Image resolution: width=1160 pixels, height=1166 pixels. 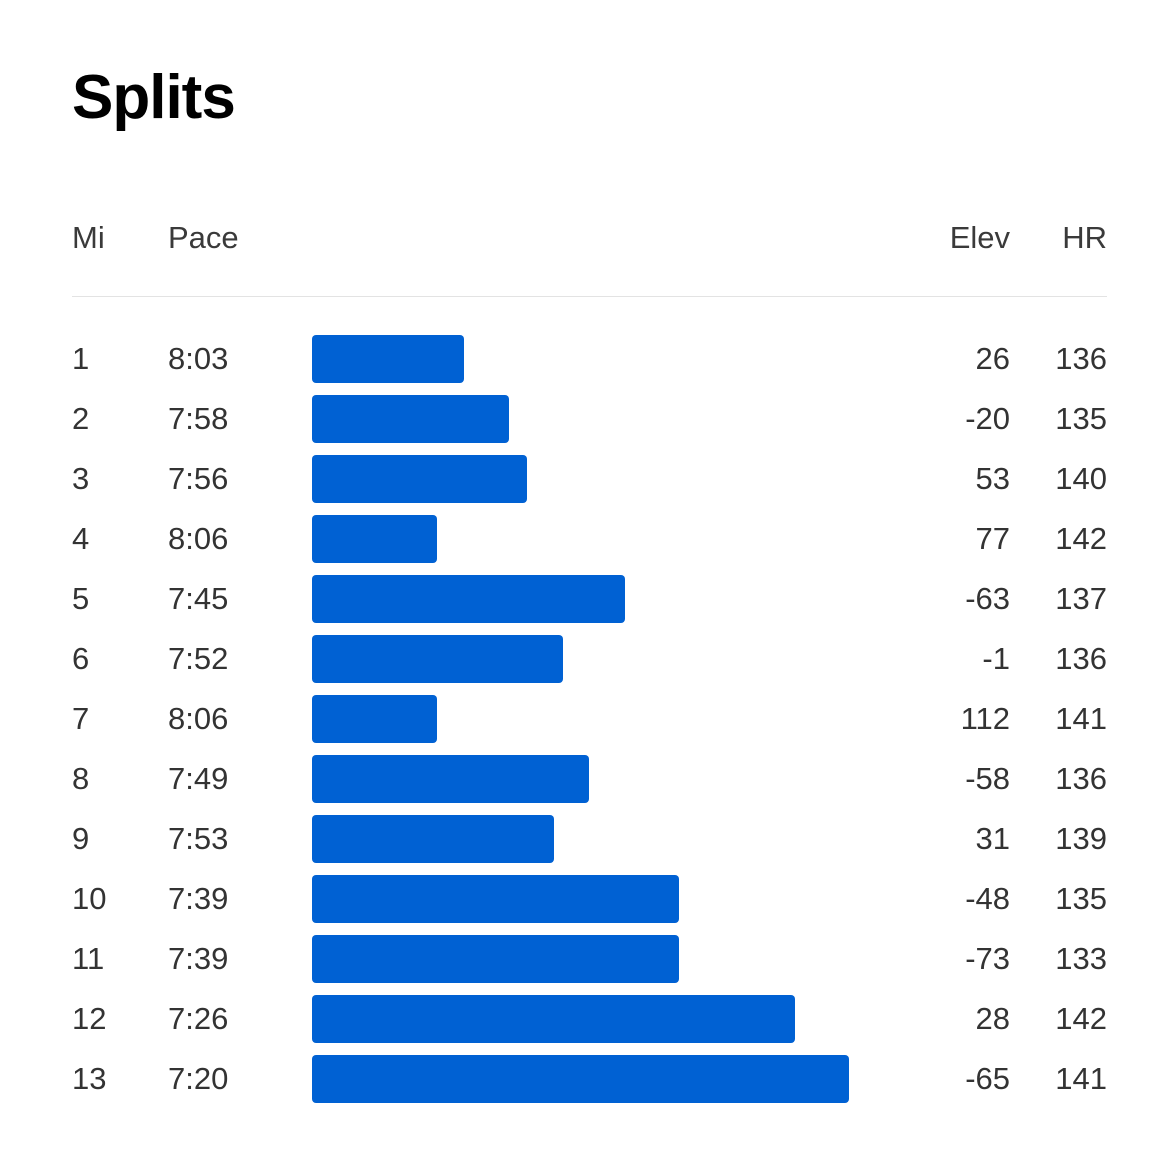 What do you see at coordinates (81, 418) in the screenshot?
I see `split-mile: 2` at bounding box center [81, 418].